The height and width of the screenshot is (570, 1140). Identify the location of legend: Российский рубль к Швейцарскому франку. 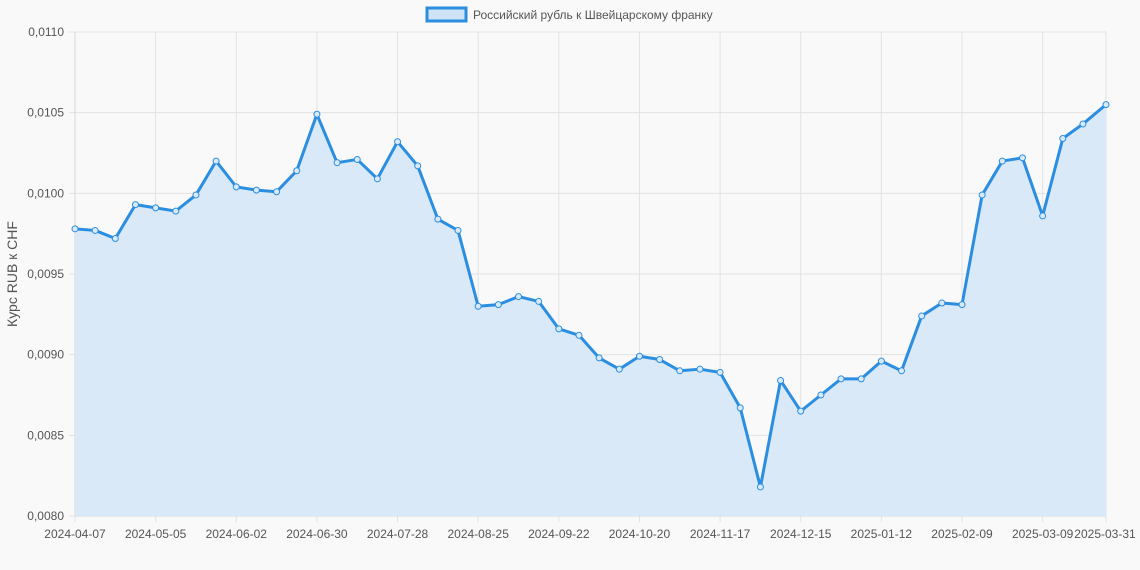
(569, 14).